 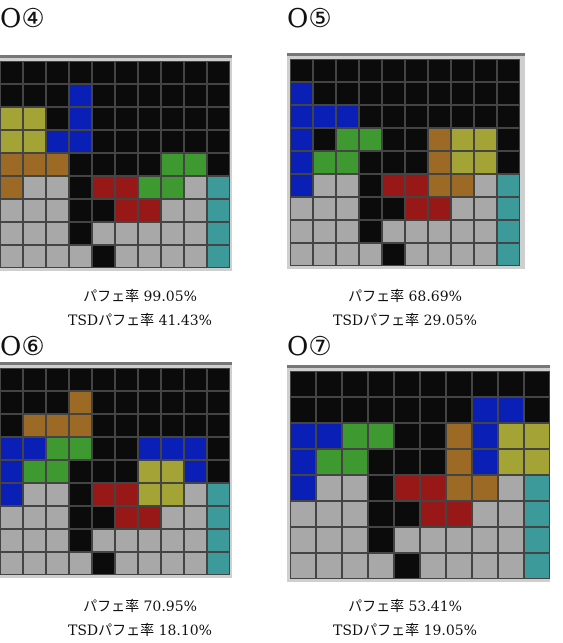 What do you see at coordinates (140, 321) in the screenshot?
I see `tsd-perfect-rate: TSDパフェ率 41.43%` at bounding box center [140, 321].